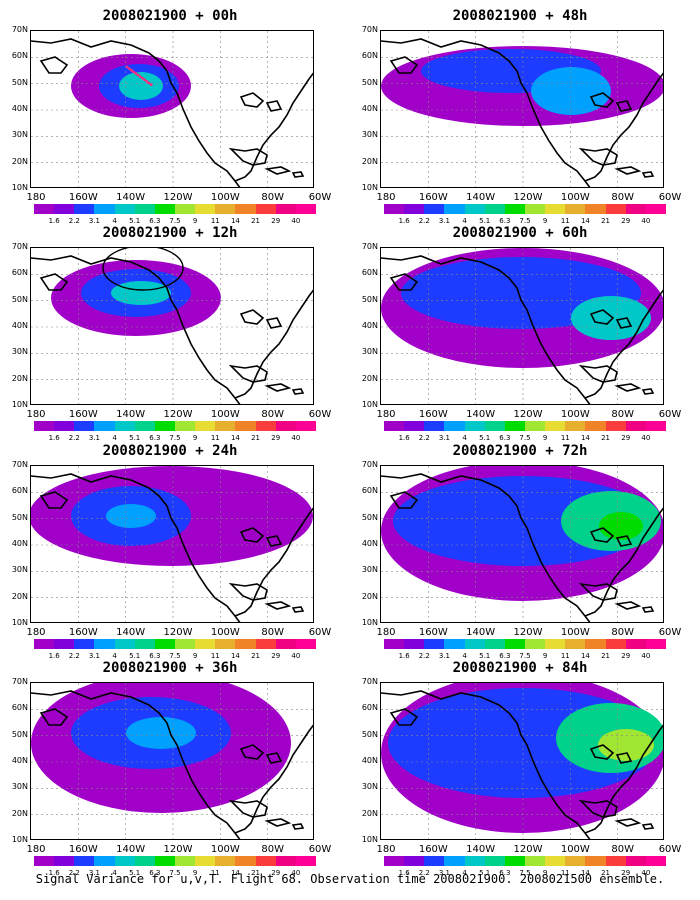  Describe the element at coordinates (170, 16) in the screenshot. I see `panel-title: 2008021900 + 00h` at that location.